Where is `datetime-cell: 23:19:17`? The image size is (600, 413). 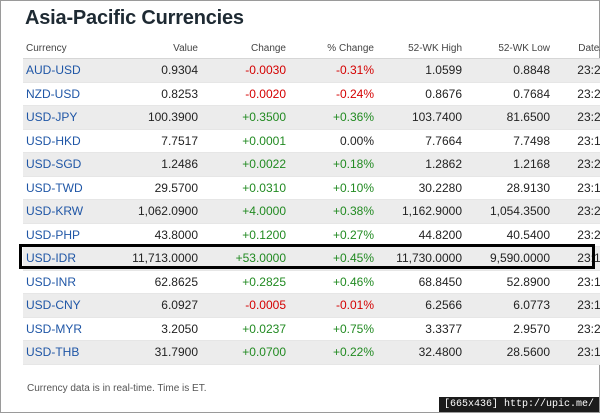
datetime-cell: 23:19:17 is located at coordinates (576, 141).